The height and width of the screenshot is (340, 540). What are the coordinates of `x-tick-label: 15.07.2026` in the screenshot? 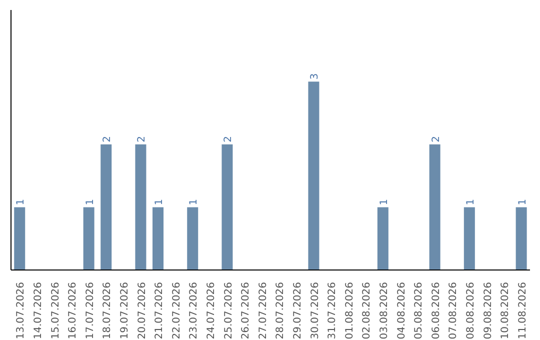 It's located at (56, 311).